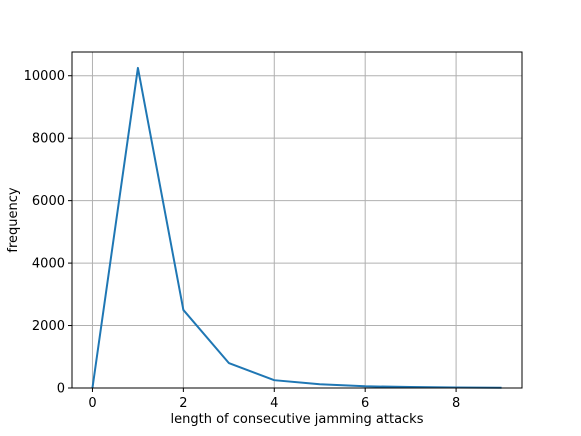 The width and height of the screenshot is (581, 436). What do you see at coordinates (48, 264) in the screenshot?
I see `y-tick-label: 4000` at bounding box center [48, 264].